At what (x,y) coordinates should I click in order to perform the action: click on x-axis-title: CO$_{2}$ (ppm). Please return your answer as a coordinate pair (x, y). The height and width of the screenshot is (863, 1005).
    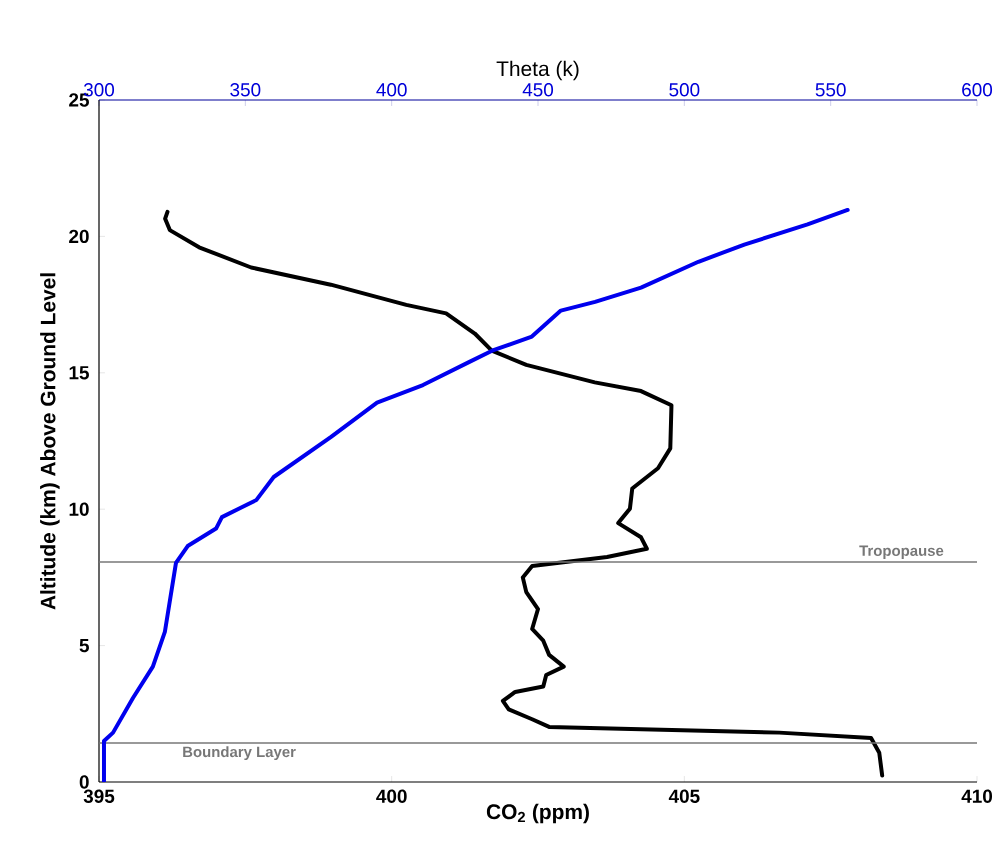
    Looking at the image, I should click on (537, 813).